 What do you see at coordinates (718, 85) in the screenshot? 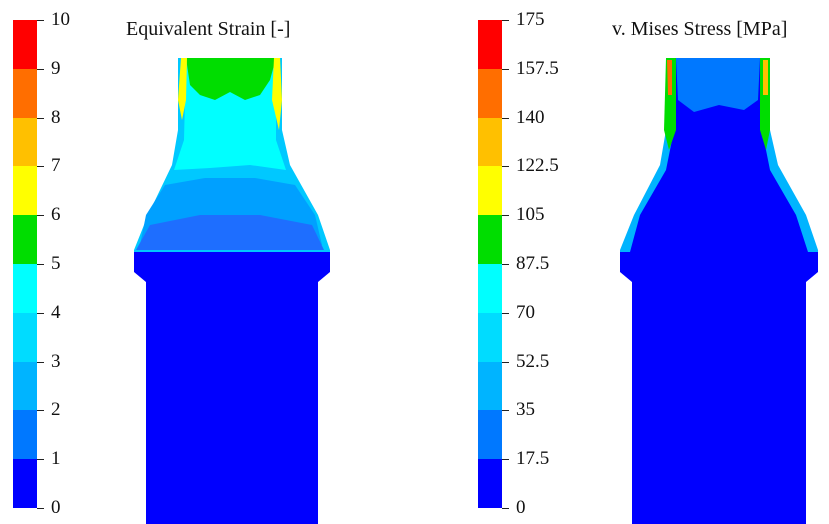
I see `stress-tube-upper` at bounding box center [718, 85].